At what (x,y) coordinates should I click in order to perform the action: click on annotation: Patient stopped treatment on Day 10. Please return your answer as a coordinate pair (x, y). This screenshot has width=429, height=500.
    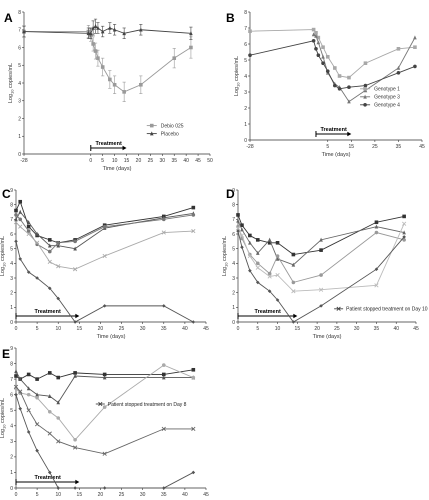
    Looking at the image, I should click on (381, 310).